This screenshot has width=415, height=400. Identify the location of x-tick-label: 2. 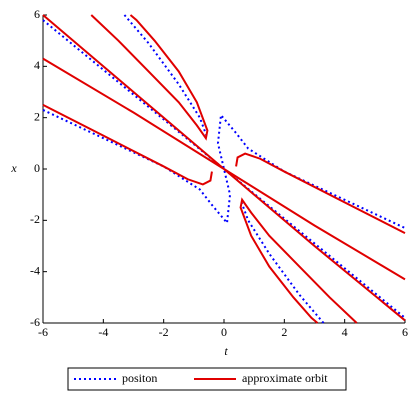
(284, 332).